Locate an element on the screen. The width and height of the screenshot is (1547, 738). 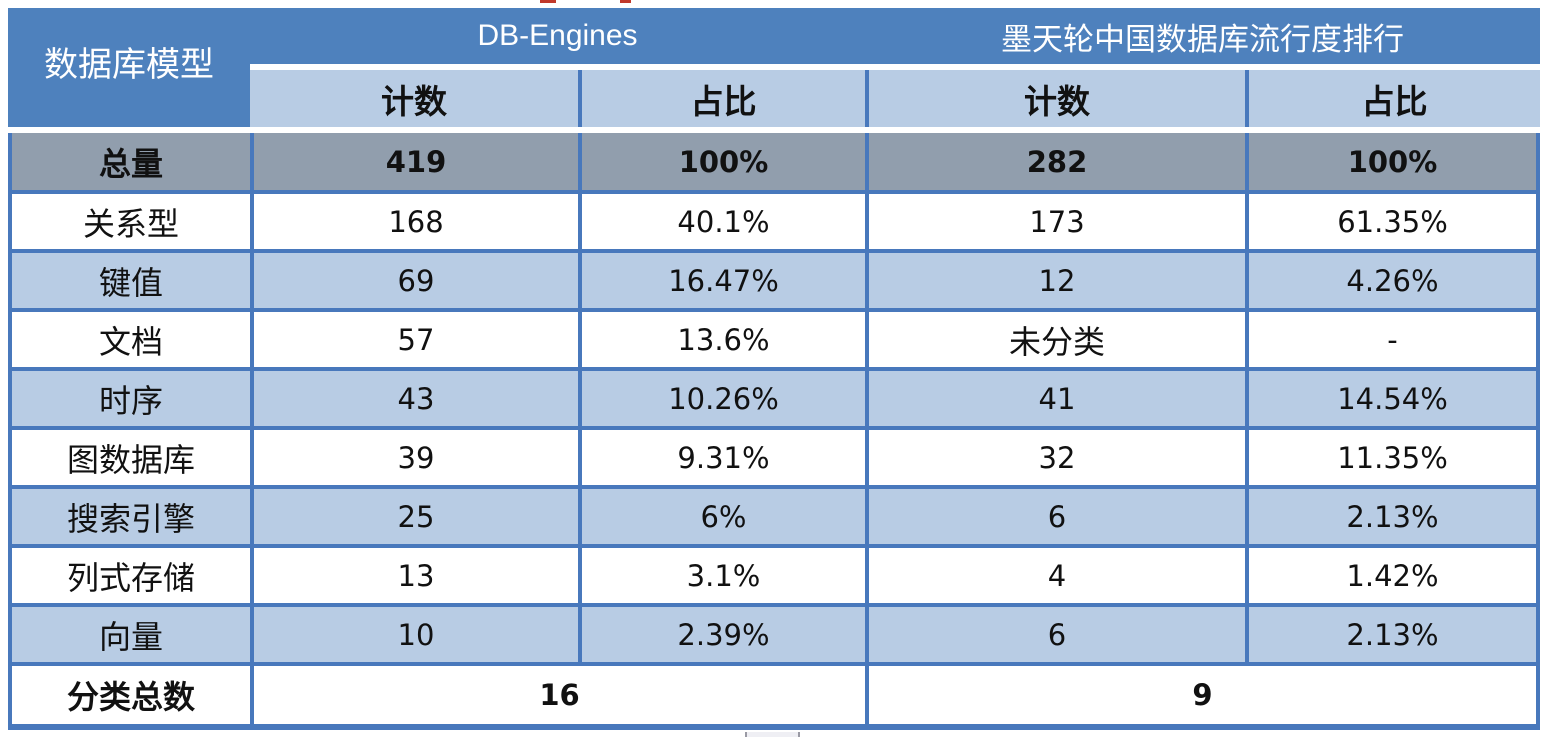
subheader-row: 计数 占比 计数 占比 is located at coordinates (895, 98).